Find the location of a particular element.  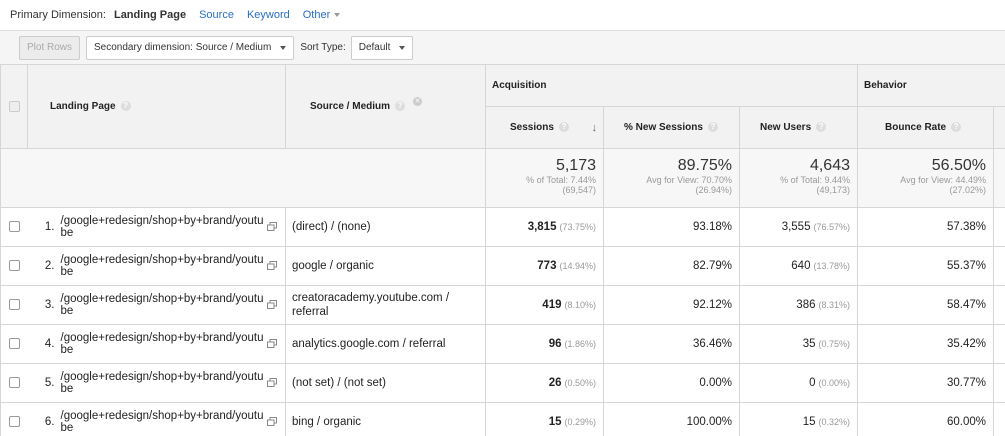

sessions-value: 3,815 is located at coordinates (542, 227).